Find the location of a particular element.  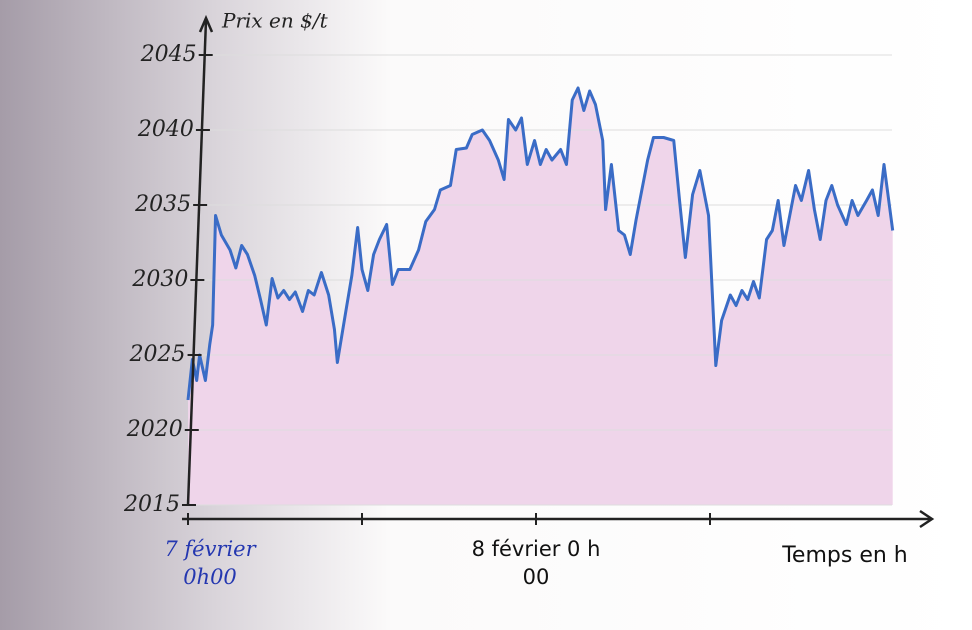

y-tick-label: 2045 is located at coordinates (168, 54).